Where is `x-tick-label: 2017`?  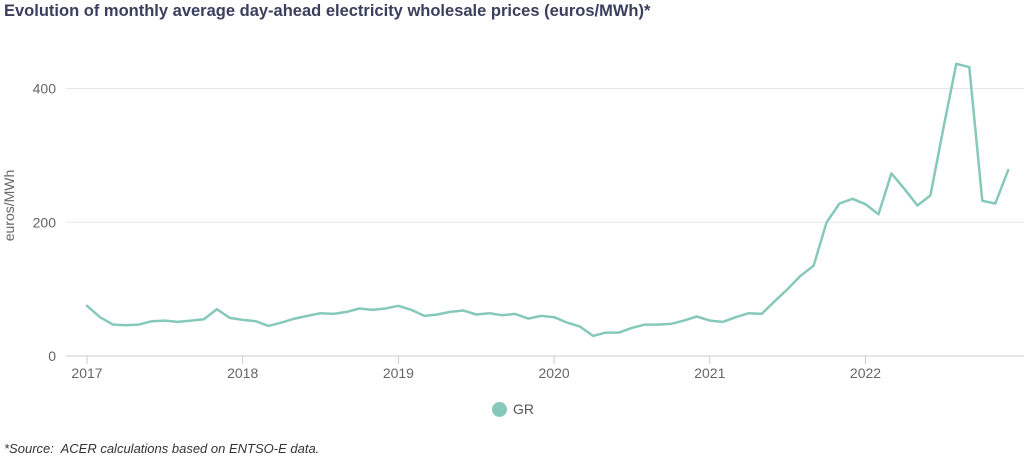
x-tick-label: 2017 is located at coordinates (86, 373).